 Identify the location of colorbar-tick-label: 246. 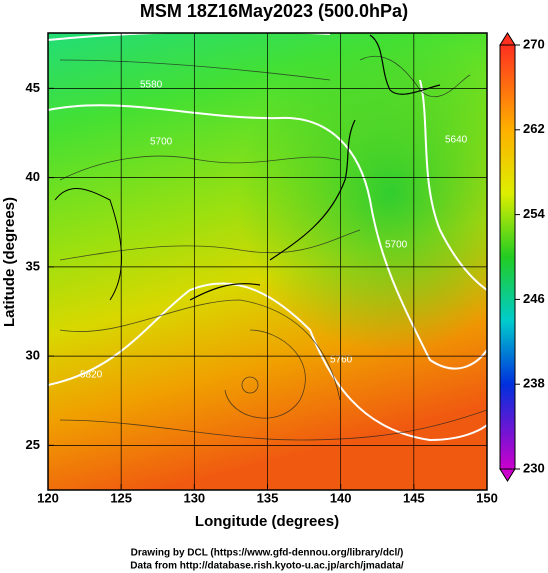
(534, 298).